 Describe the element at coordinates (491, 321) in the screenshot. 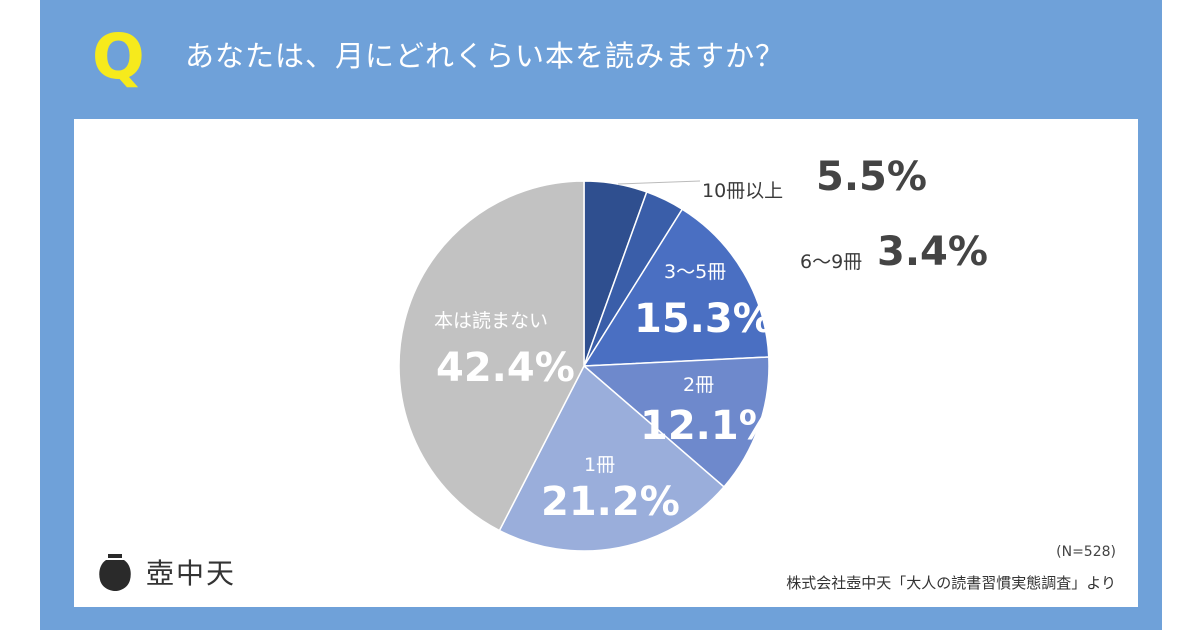

I see `label-none-category: 本は読まない` at that location.